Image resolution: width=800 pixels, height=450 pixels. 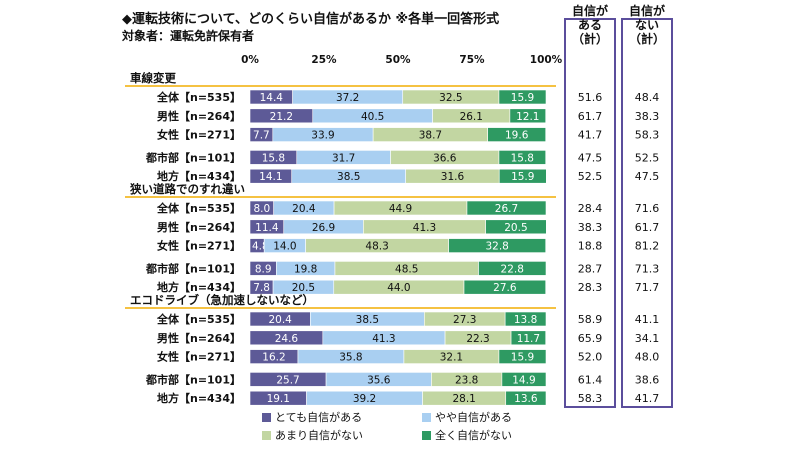 I want to click on legend-item: あまり自信がない, so click(x=312, y=435).